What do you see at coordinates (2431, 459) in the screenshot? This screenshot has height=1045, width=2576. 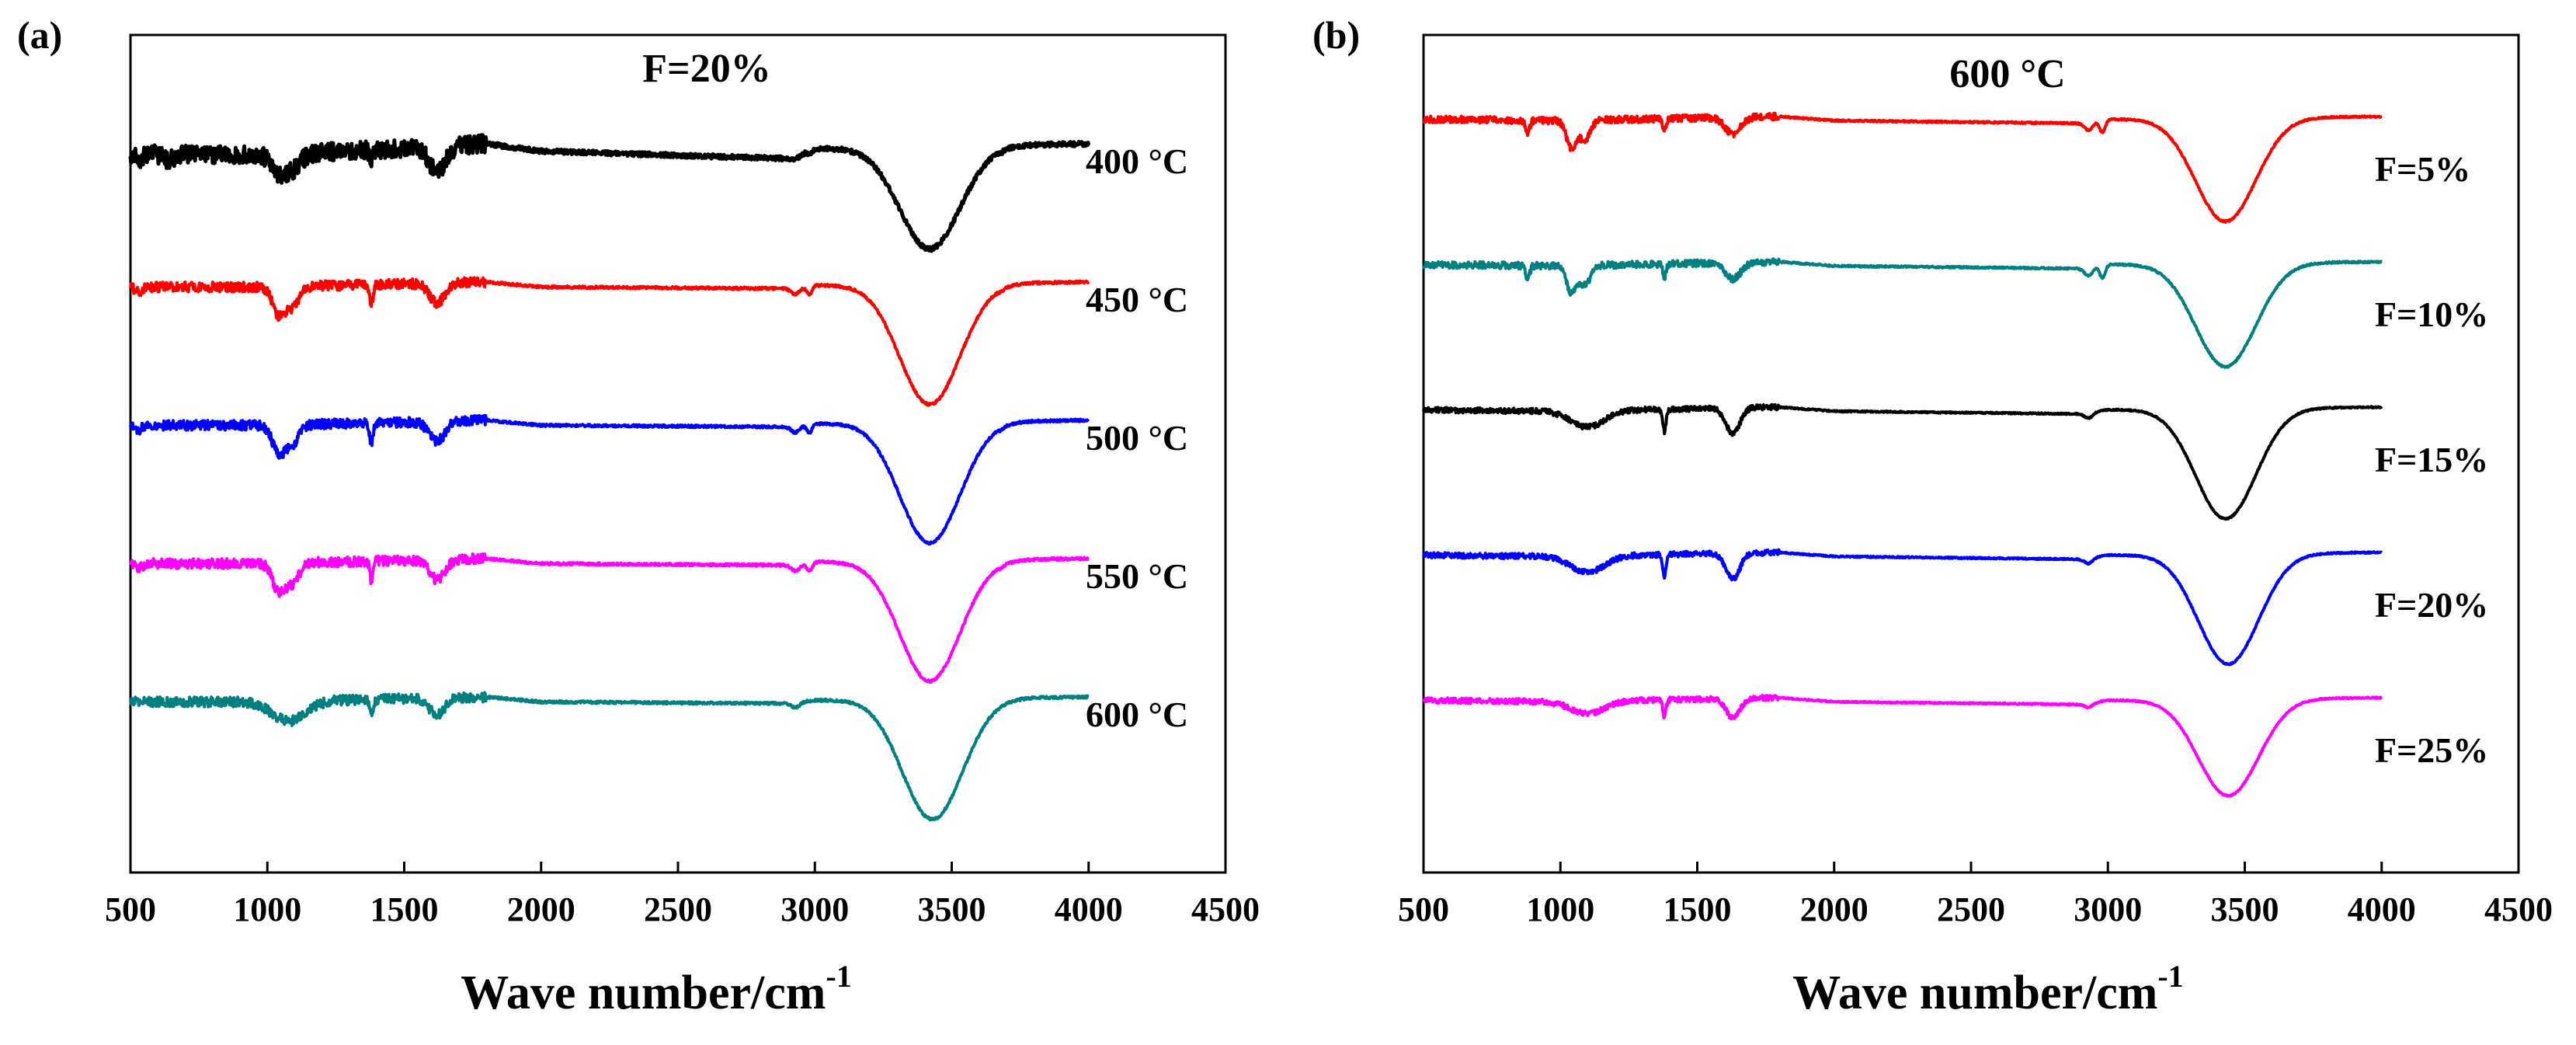 I see `series-label: F=15%` at bounding box center [2431, 459].